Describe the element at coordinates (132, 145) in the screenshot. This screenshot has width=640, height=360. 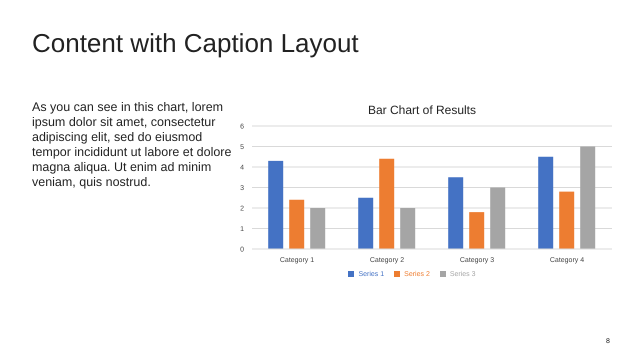
I see `text: As you can see in this chart, lorem ipsum dolor sit amet, consectetur adipiscing elit, sed do eiusmod tempor incididunt ut labore et dolore magna aliqua. Ut enim ad minim veniam, quis nostrud.` at that location.